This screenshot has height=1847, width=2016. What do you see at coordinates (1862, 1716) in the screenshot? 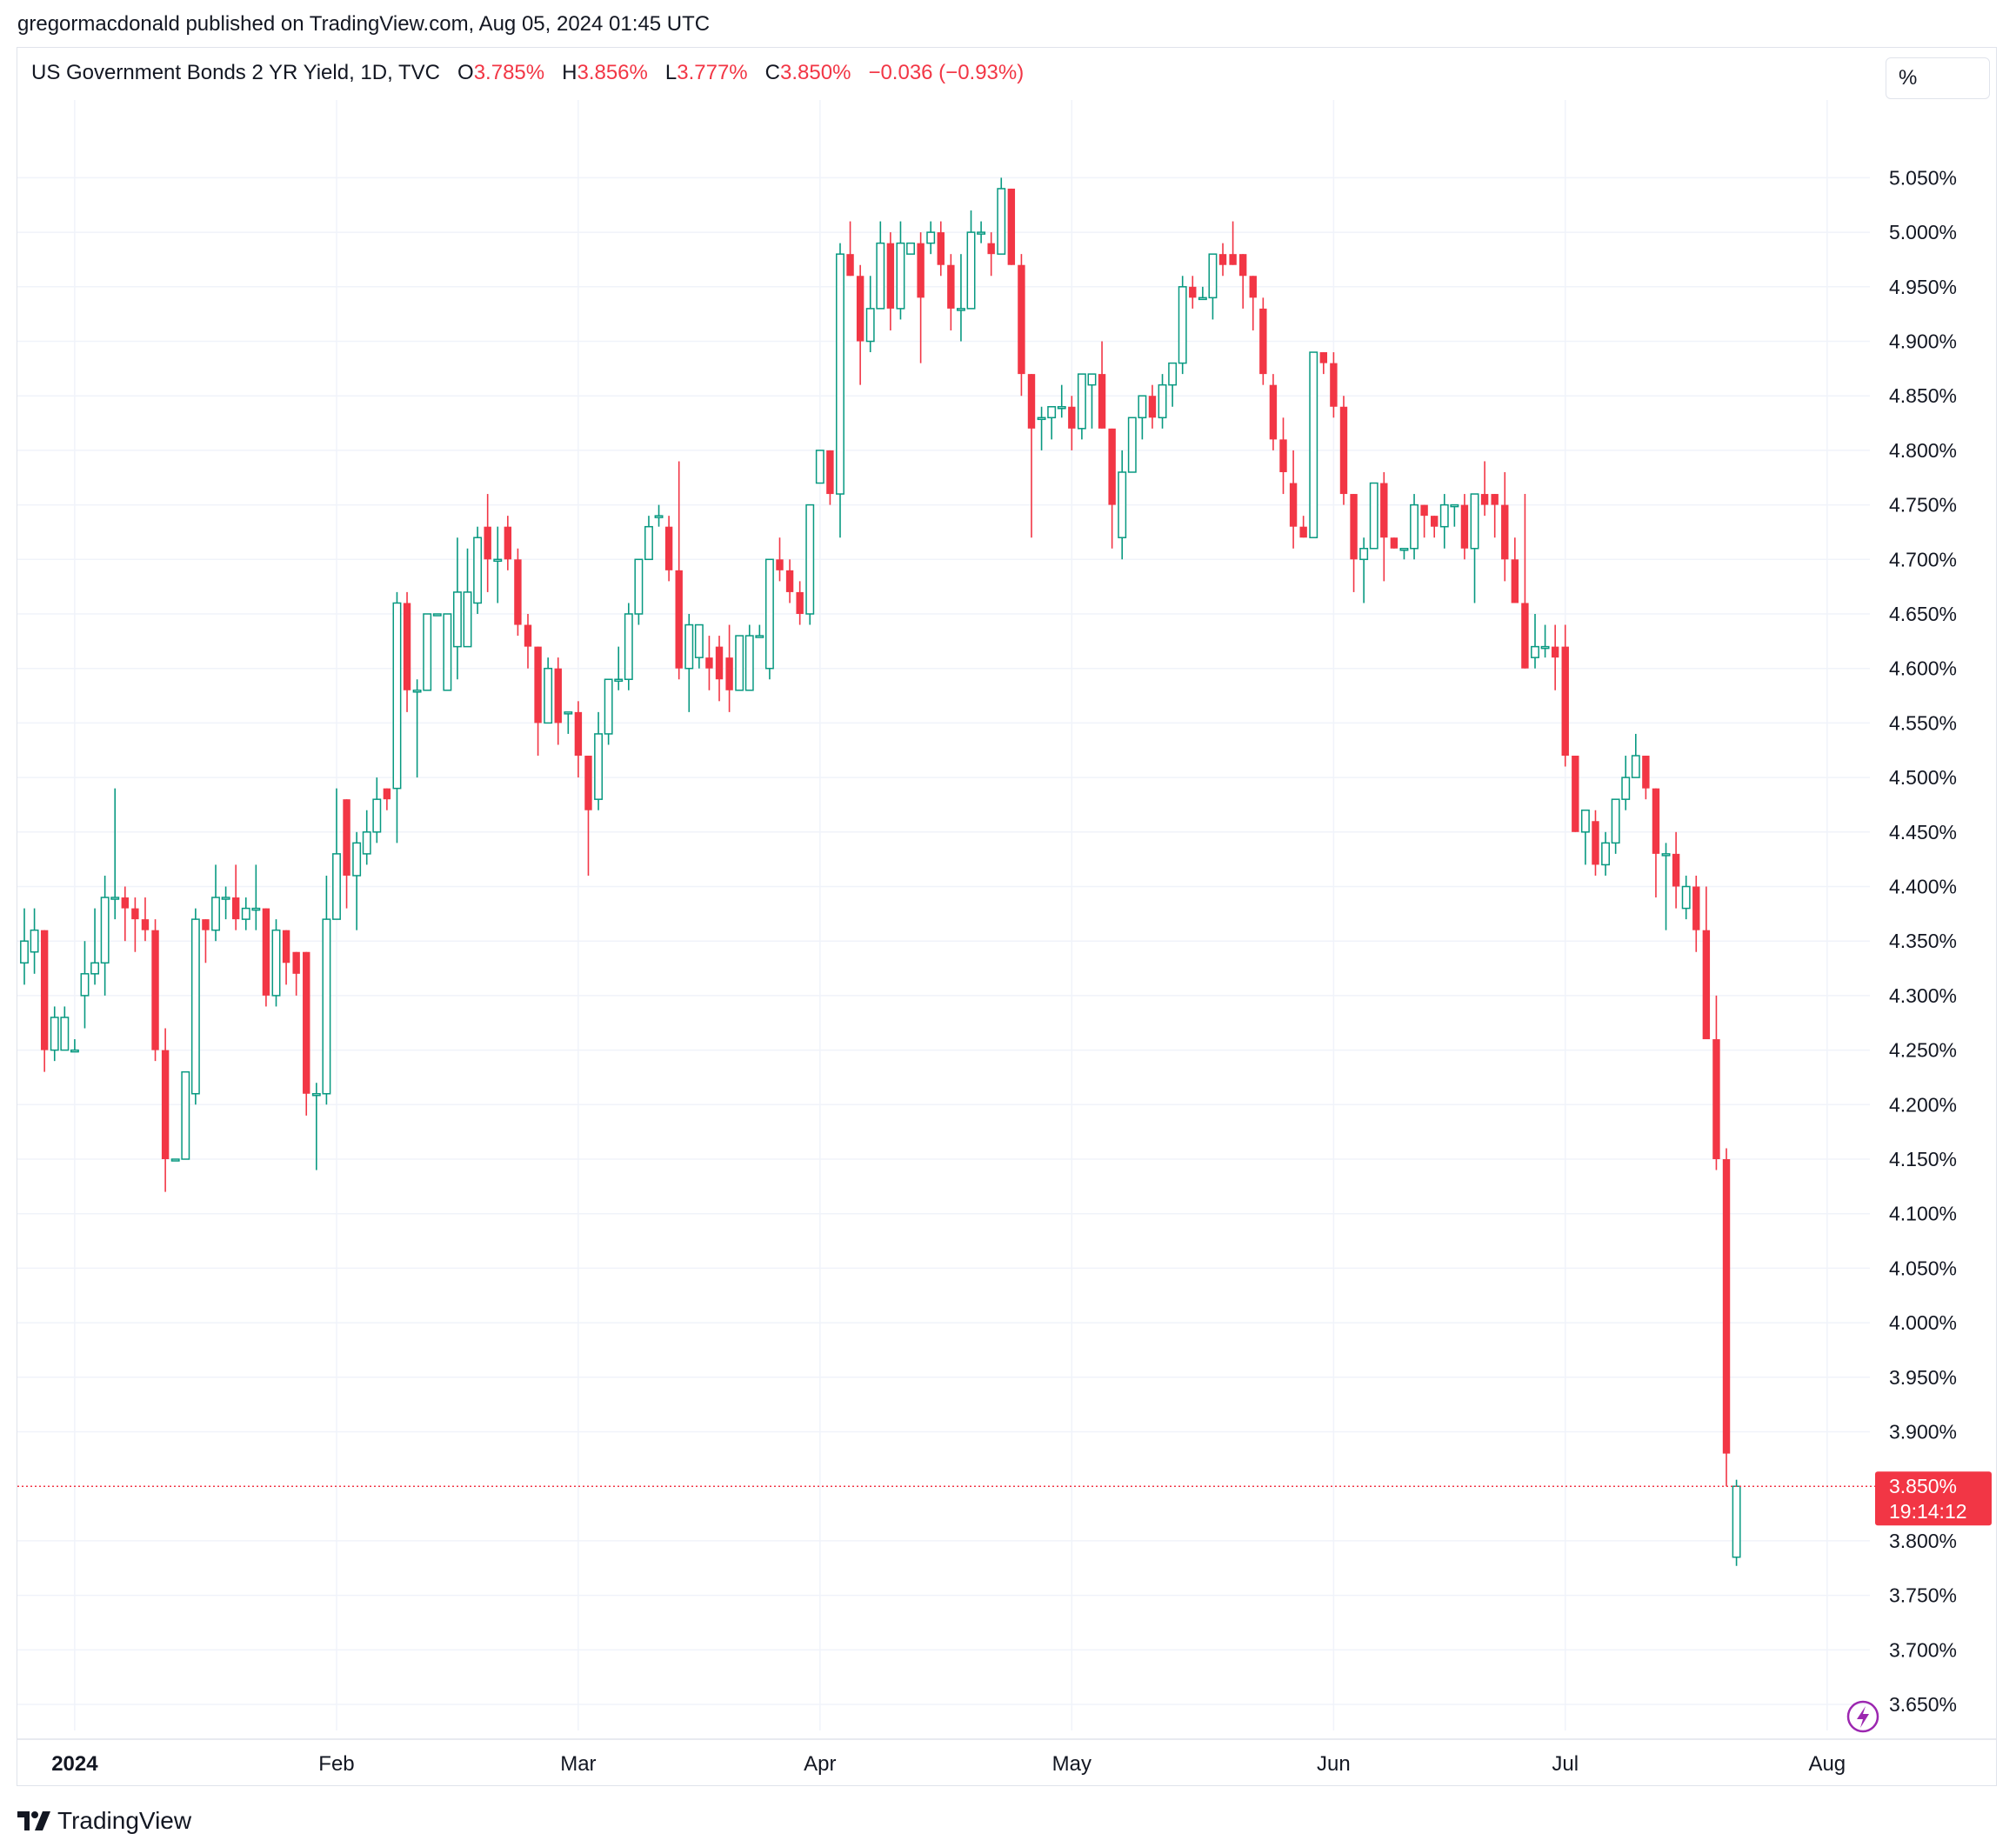
I see `lightning-icon` at bounding box center [1862, 1716].